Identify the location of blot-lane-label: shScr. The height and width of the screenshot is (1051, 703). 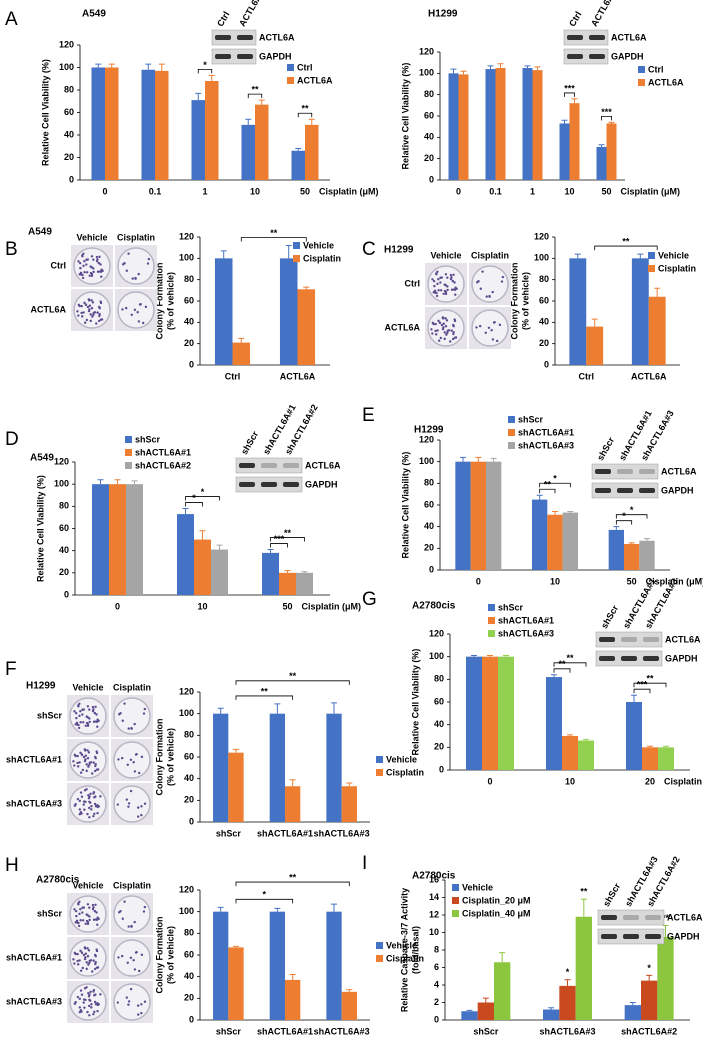
(609, 616).